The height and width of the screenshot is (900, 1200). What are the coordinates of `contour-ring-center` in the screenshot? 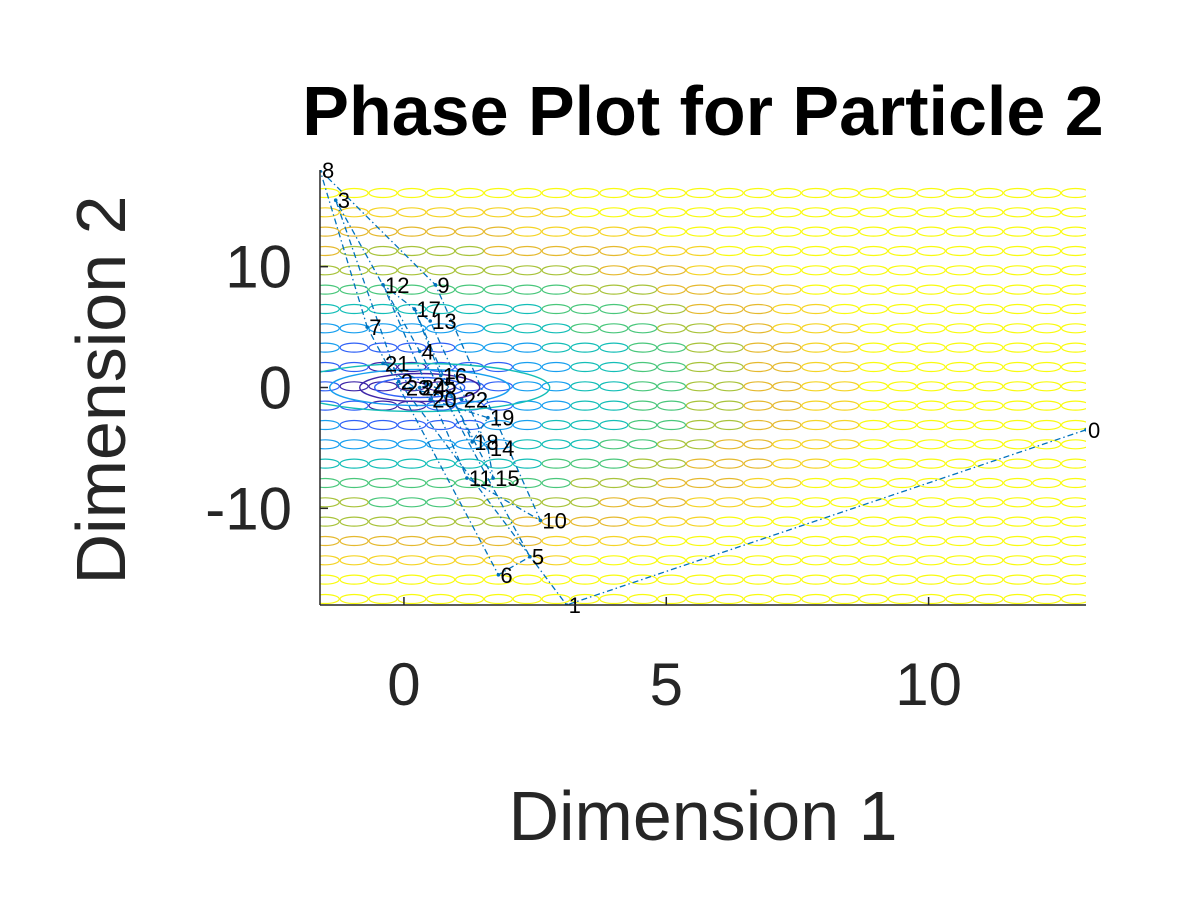 It's located at (420, 387).